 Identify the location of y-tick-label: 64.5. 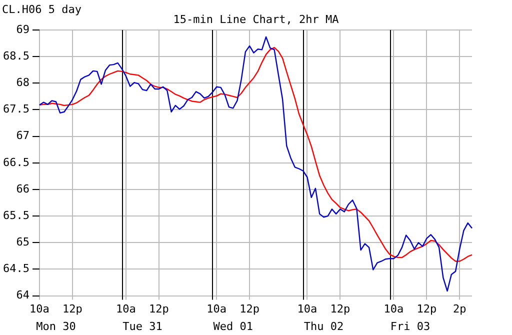
(16, 269).